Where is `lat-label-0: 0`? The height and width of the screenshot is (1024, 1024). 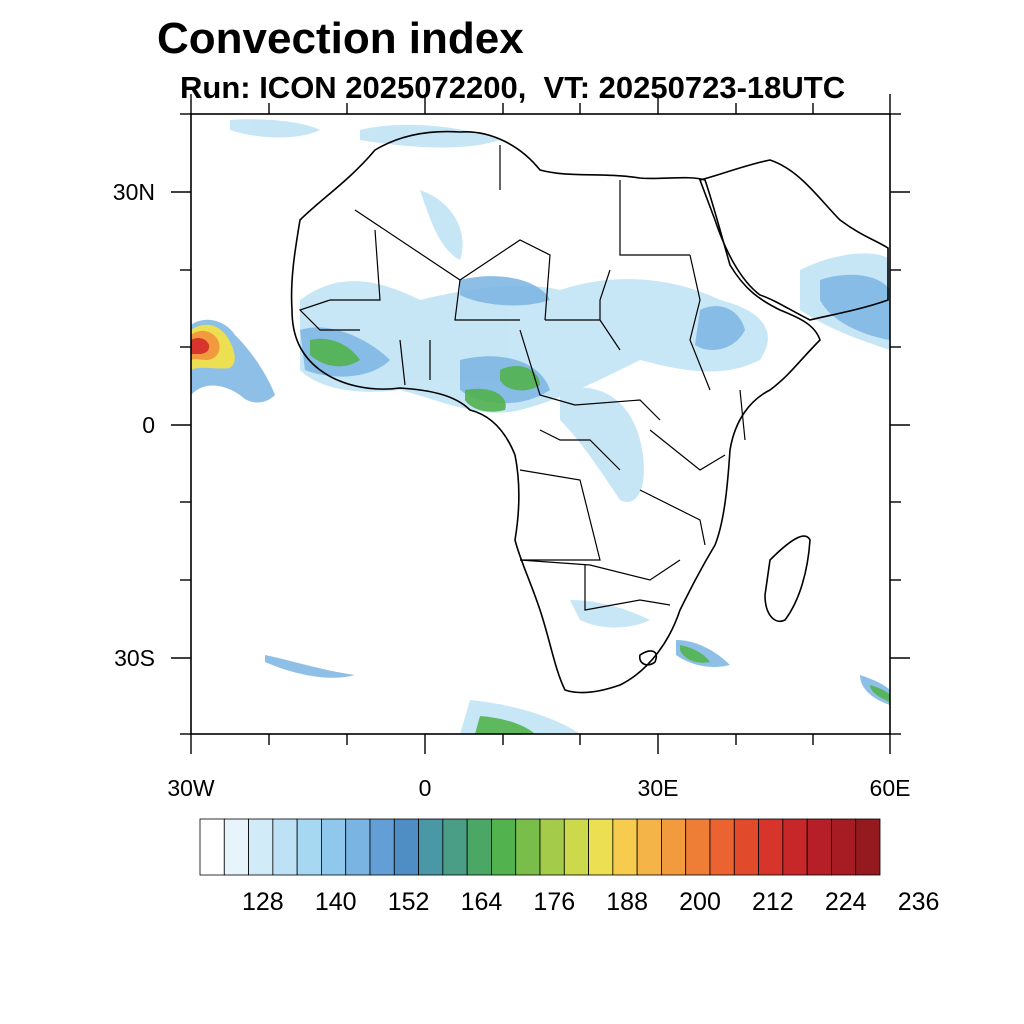 lat-label-0: 0 is located at coordinates (148, 425).